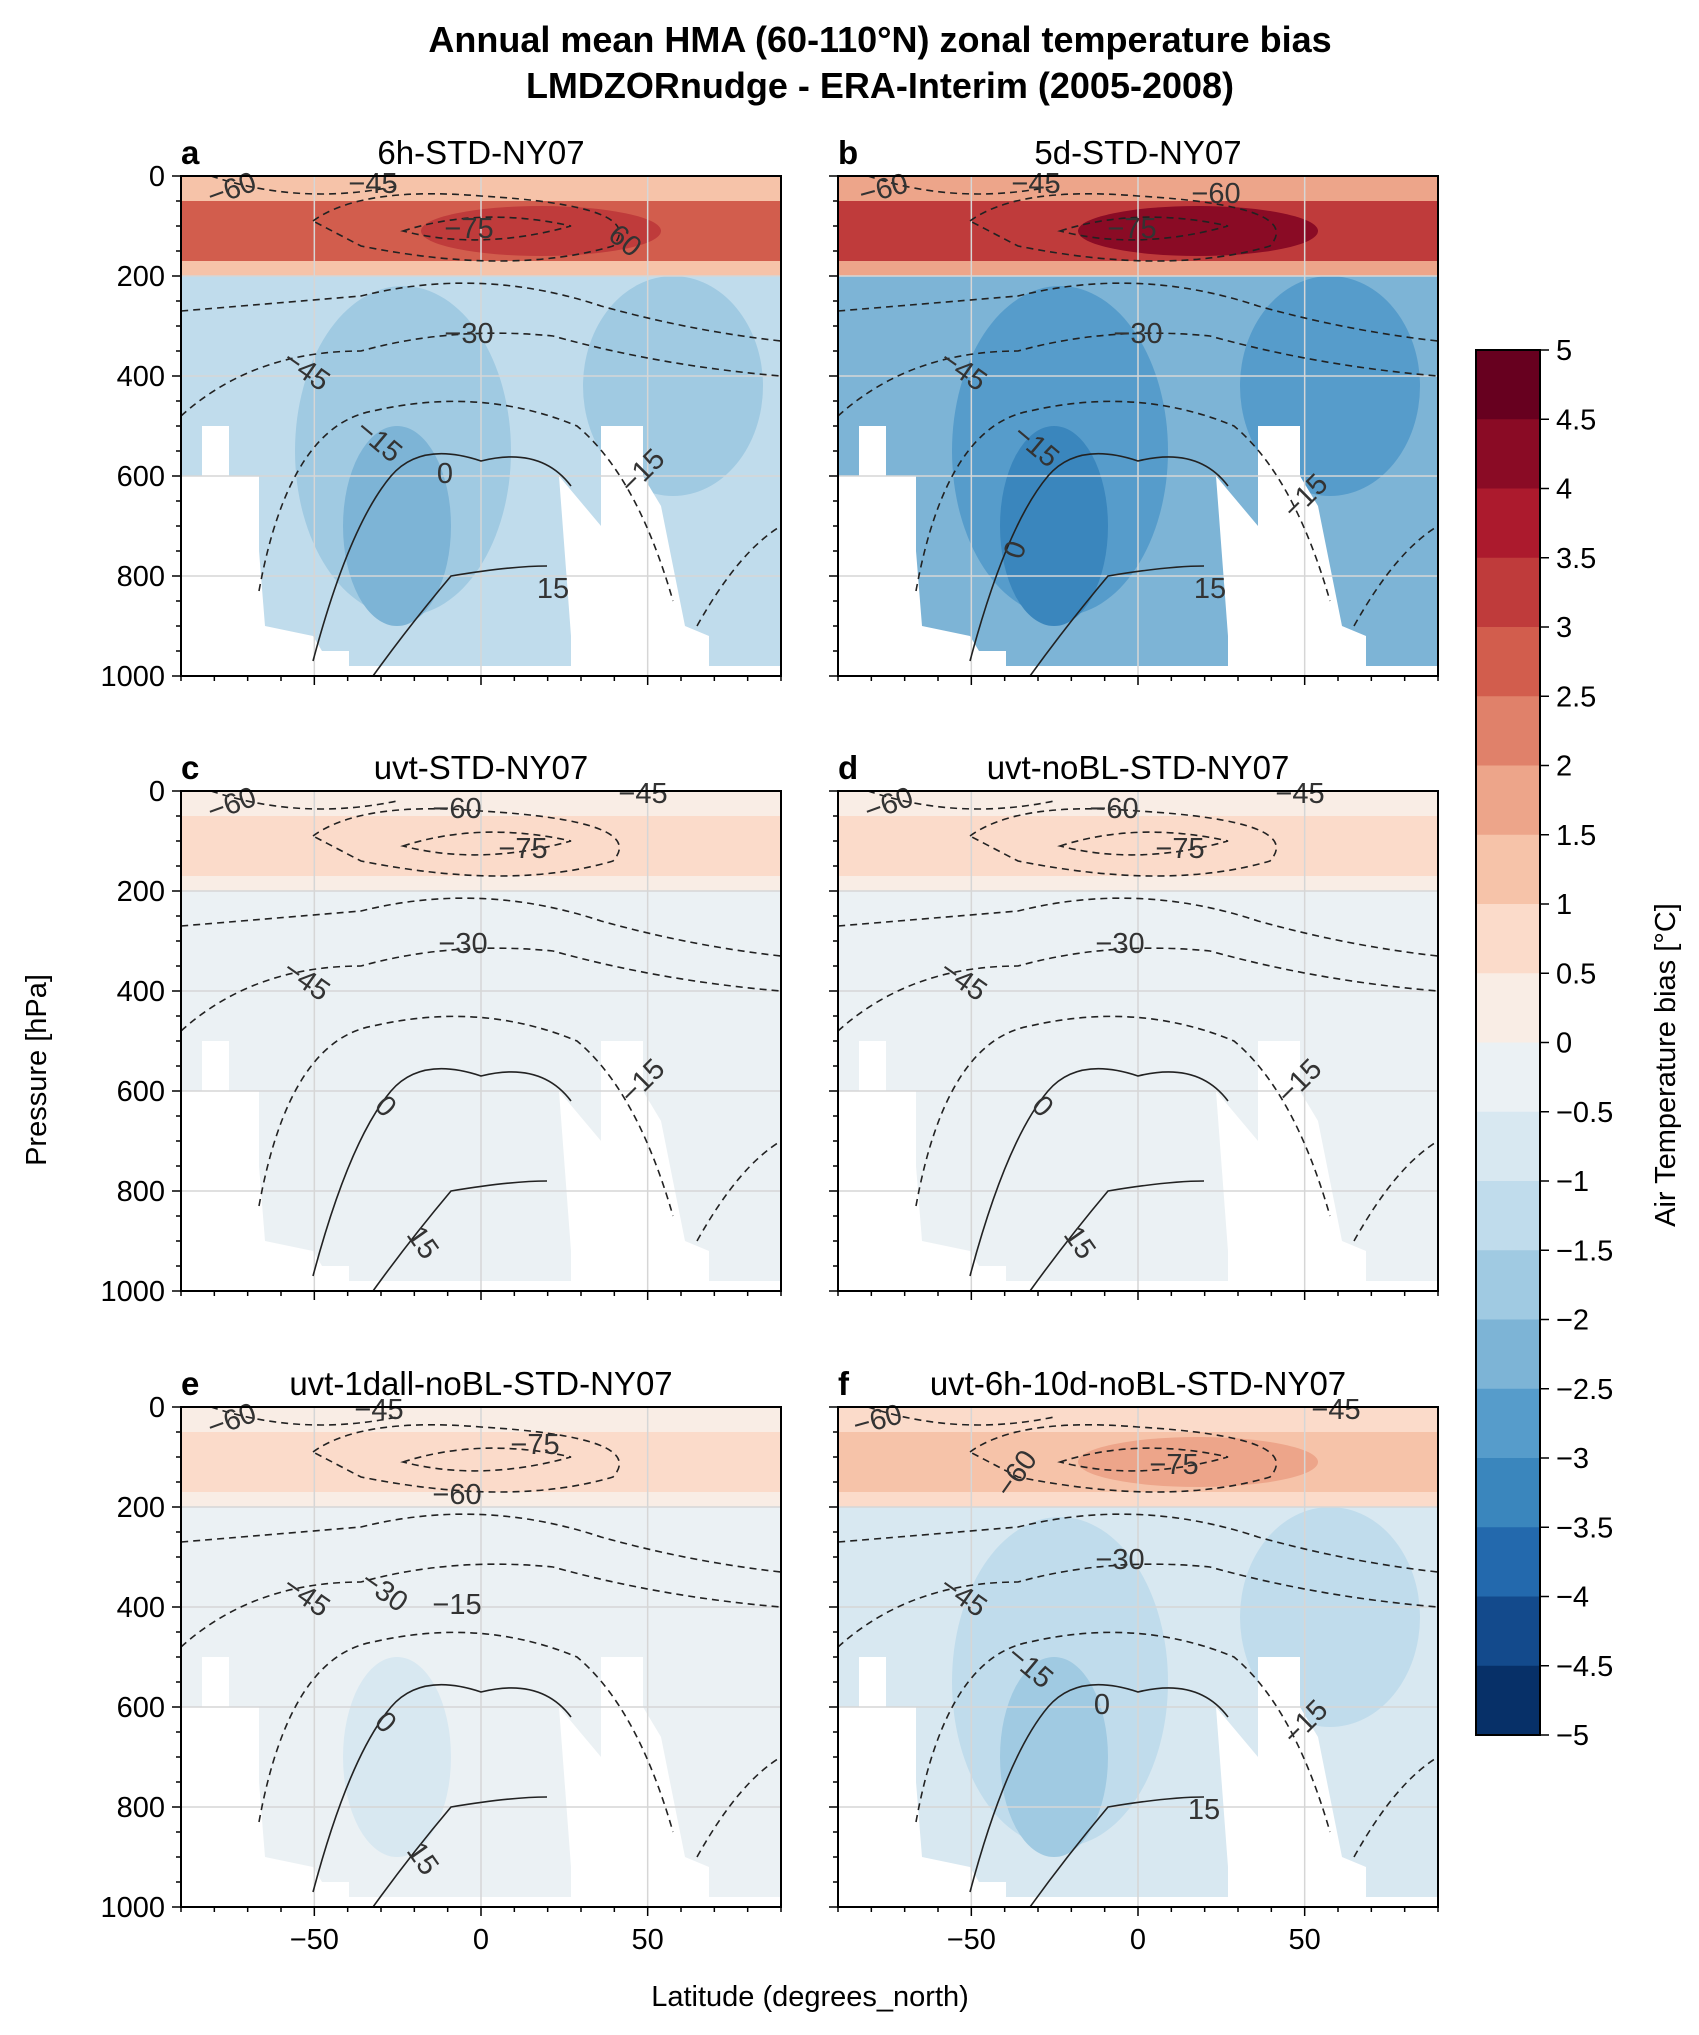 Image resolution: width=1699 pixels, height=2035 pixels. What do you see at coordinates (1138, 1940) in the screenshot?
I see `x-tick-label: 0` at bounding box center [1138, 1940].